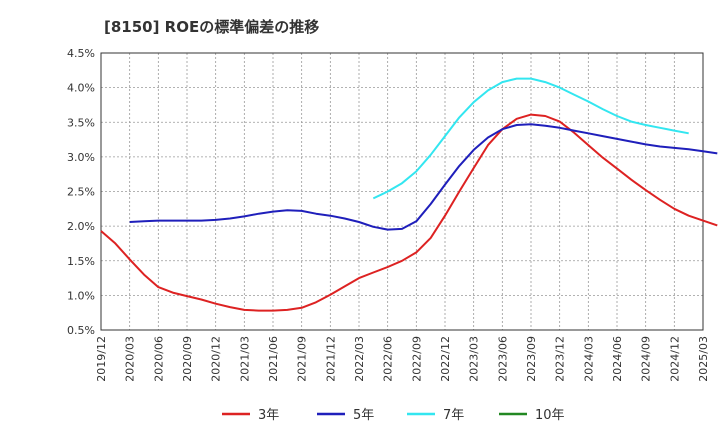 This screenshot has width=720, height=440. Describe the element at coordinates (81, 330) in the screenshot. I see `y-tick-label: 0.5%` at that location.